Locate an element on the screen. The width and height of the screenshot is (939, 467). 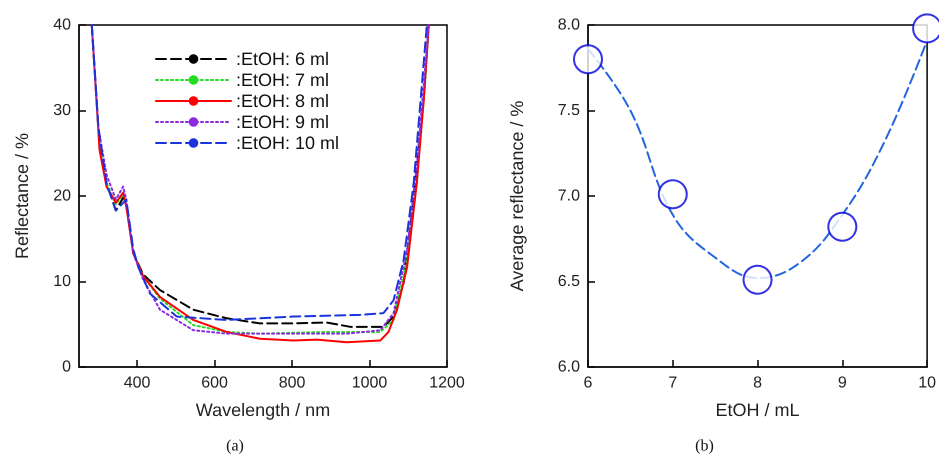
y-tick-label: 40 is located at coordinates (62, 25).